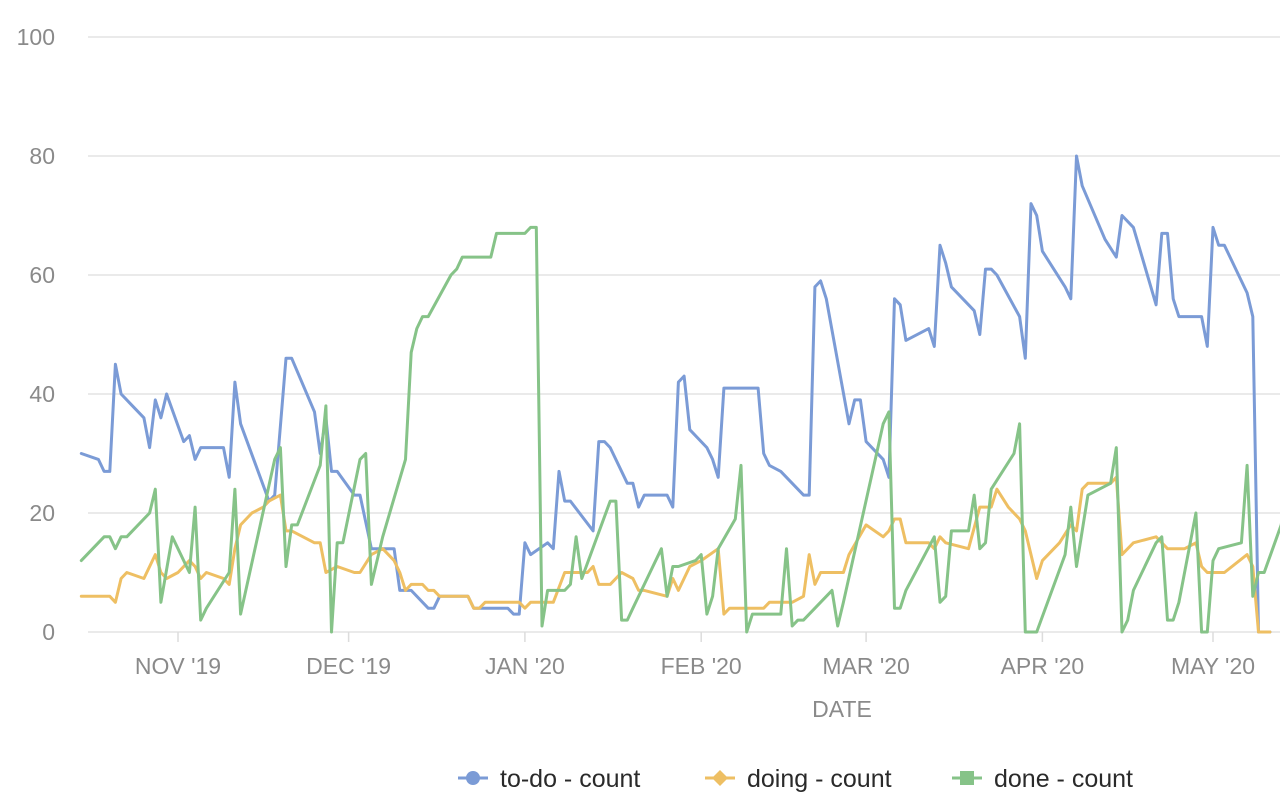 The width and height of the screenshot is (1280, 812). I want to click on legend-label: doing - count, so click(819, 779).